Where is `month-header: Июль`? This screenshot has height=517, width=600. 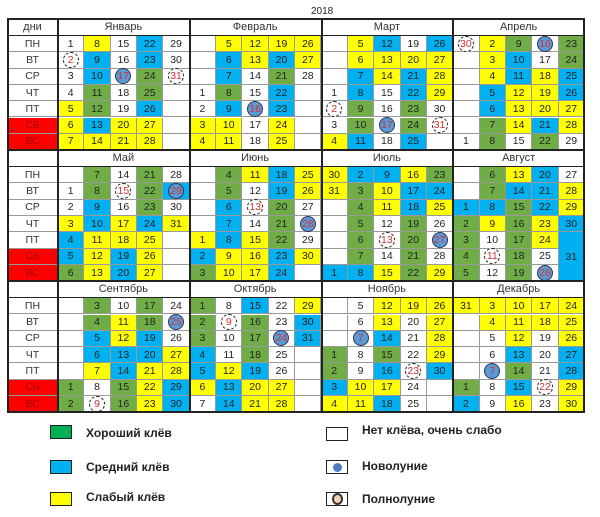
month-header: Июль is located at coordinates (387, 159).